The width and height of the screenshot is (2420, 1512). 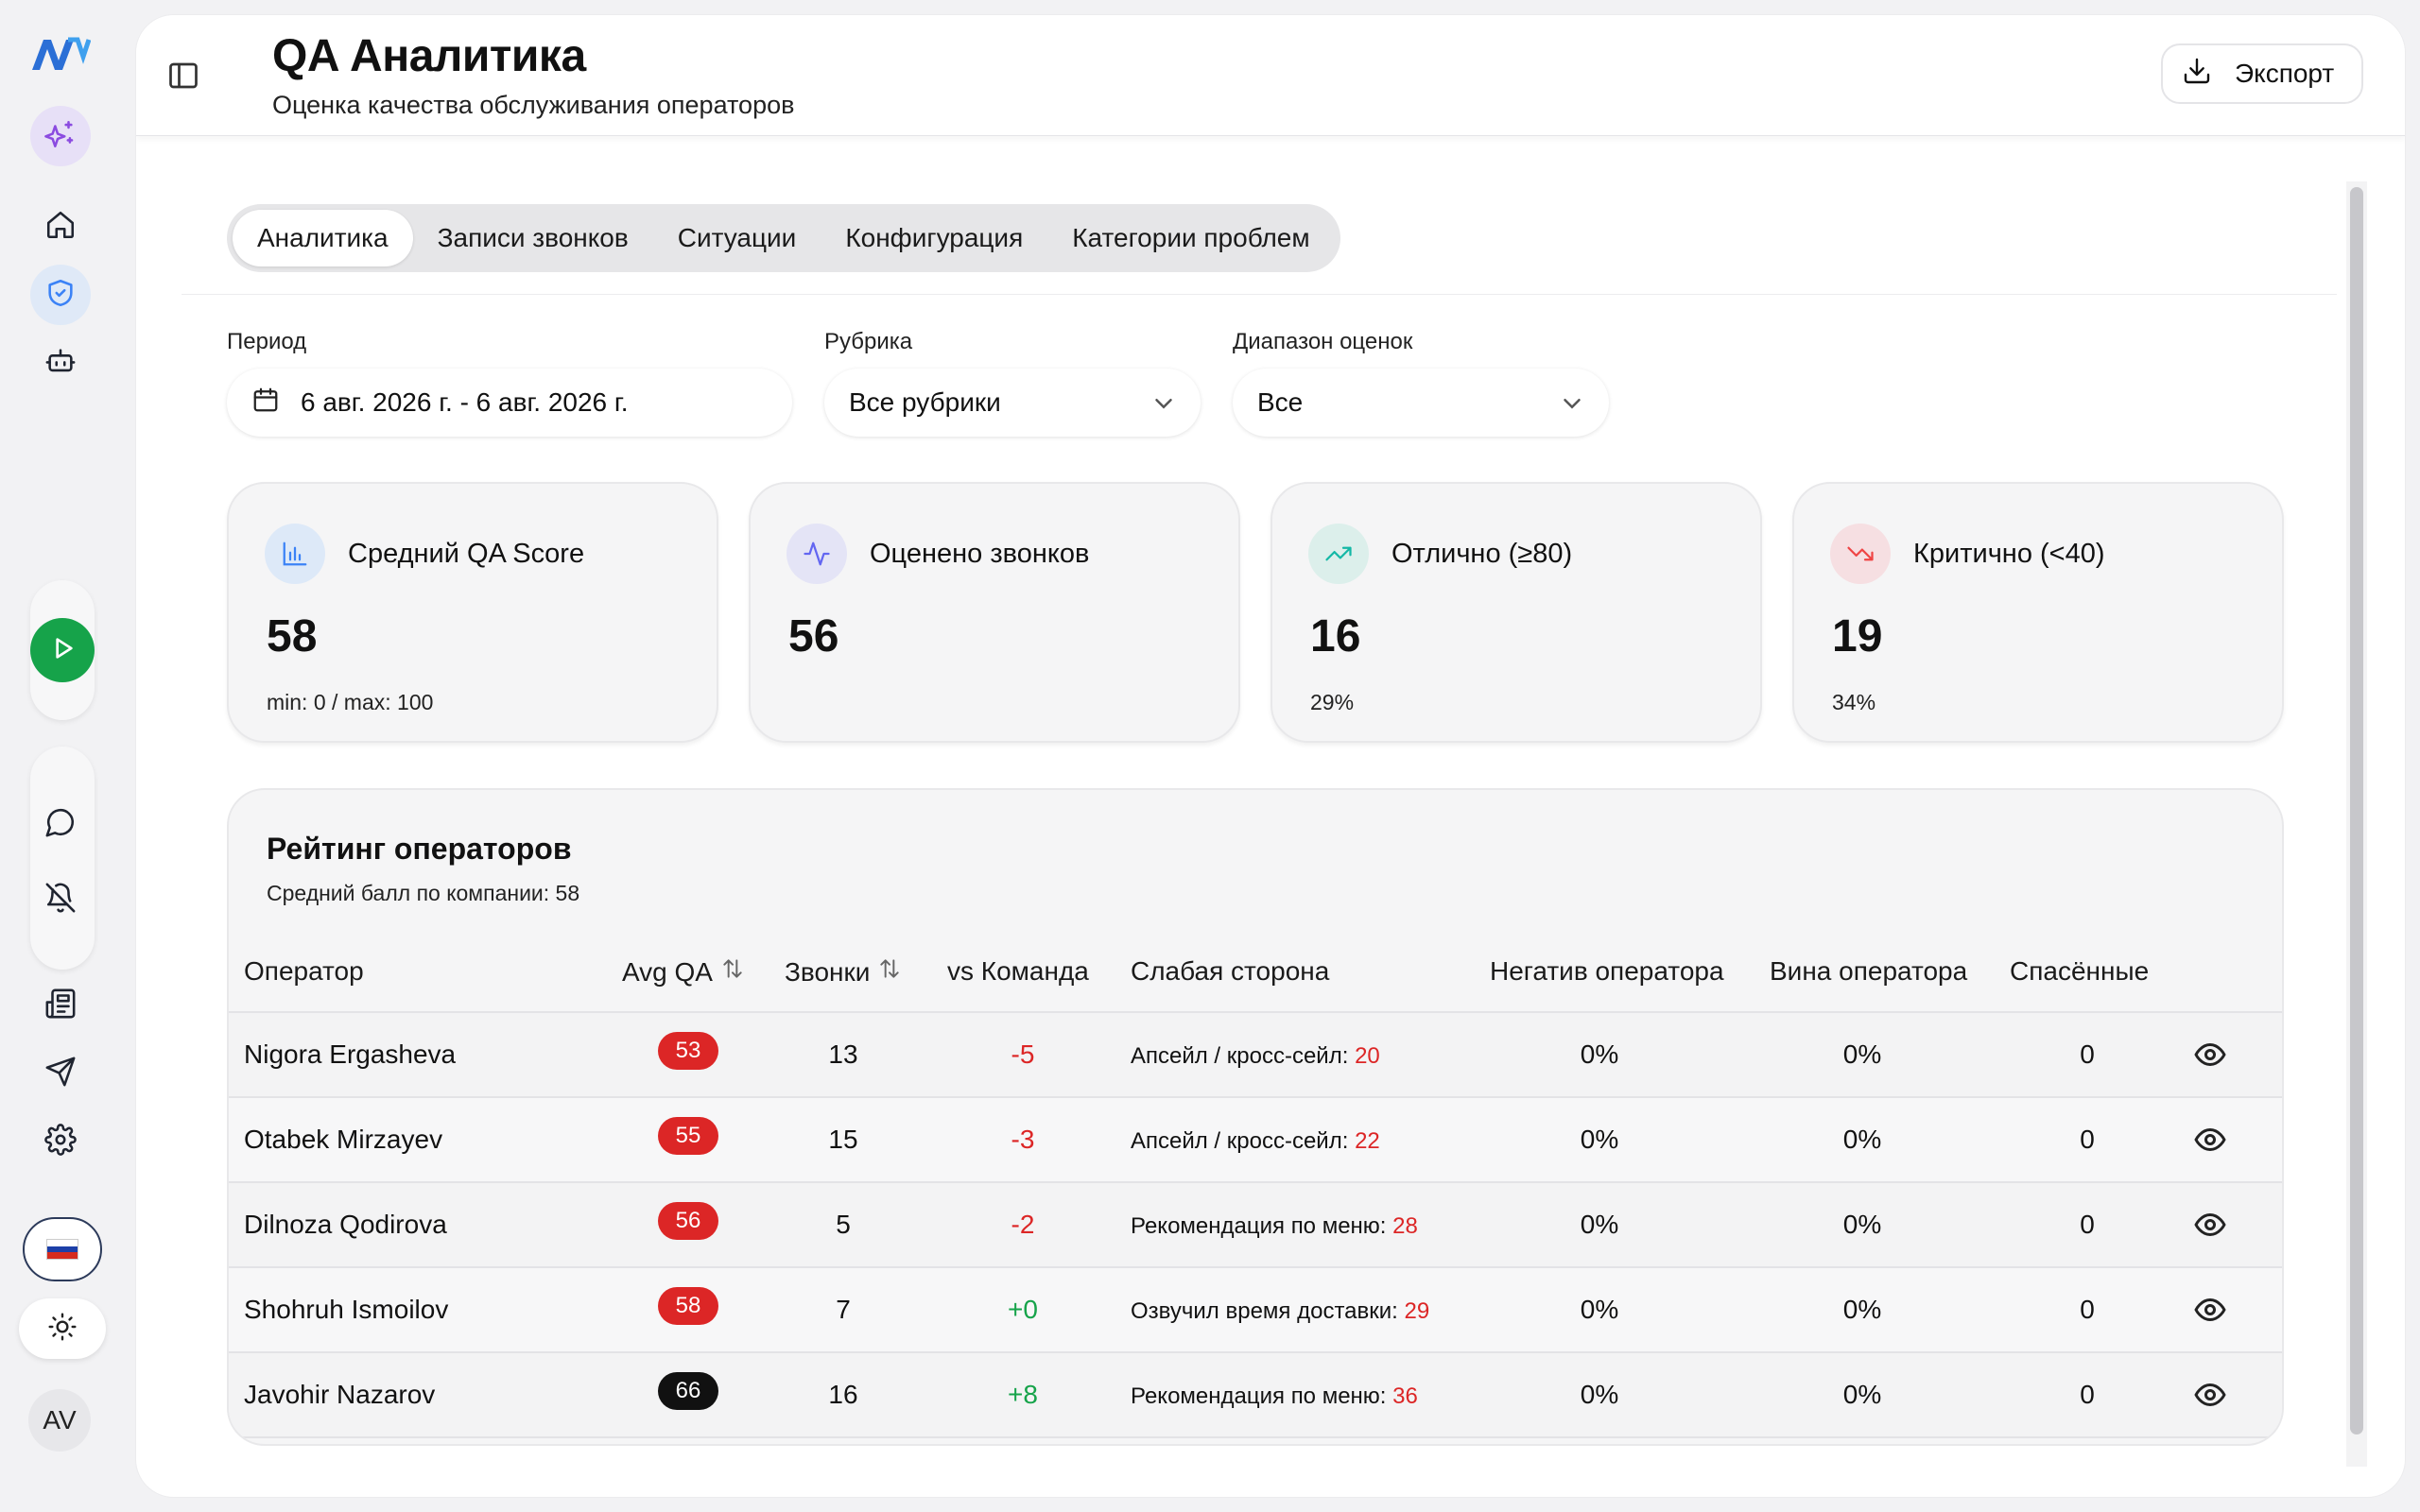 I want to click on stat-value: 58, so click(x=293, y=636).